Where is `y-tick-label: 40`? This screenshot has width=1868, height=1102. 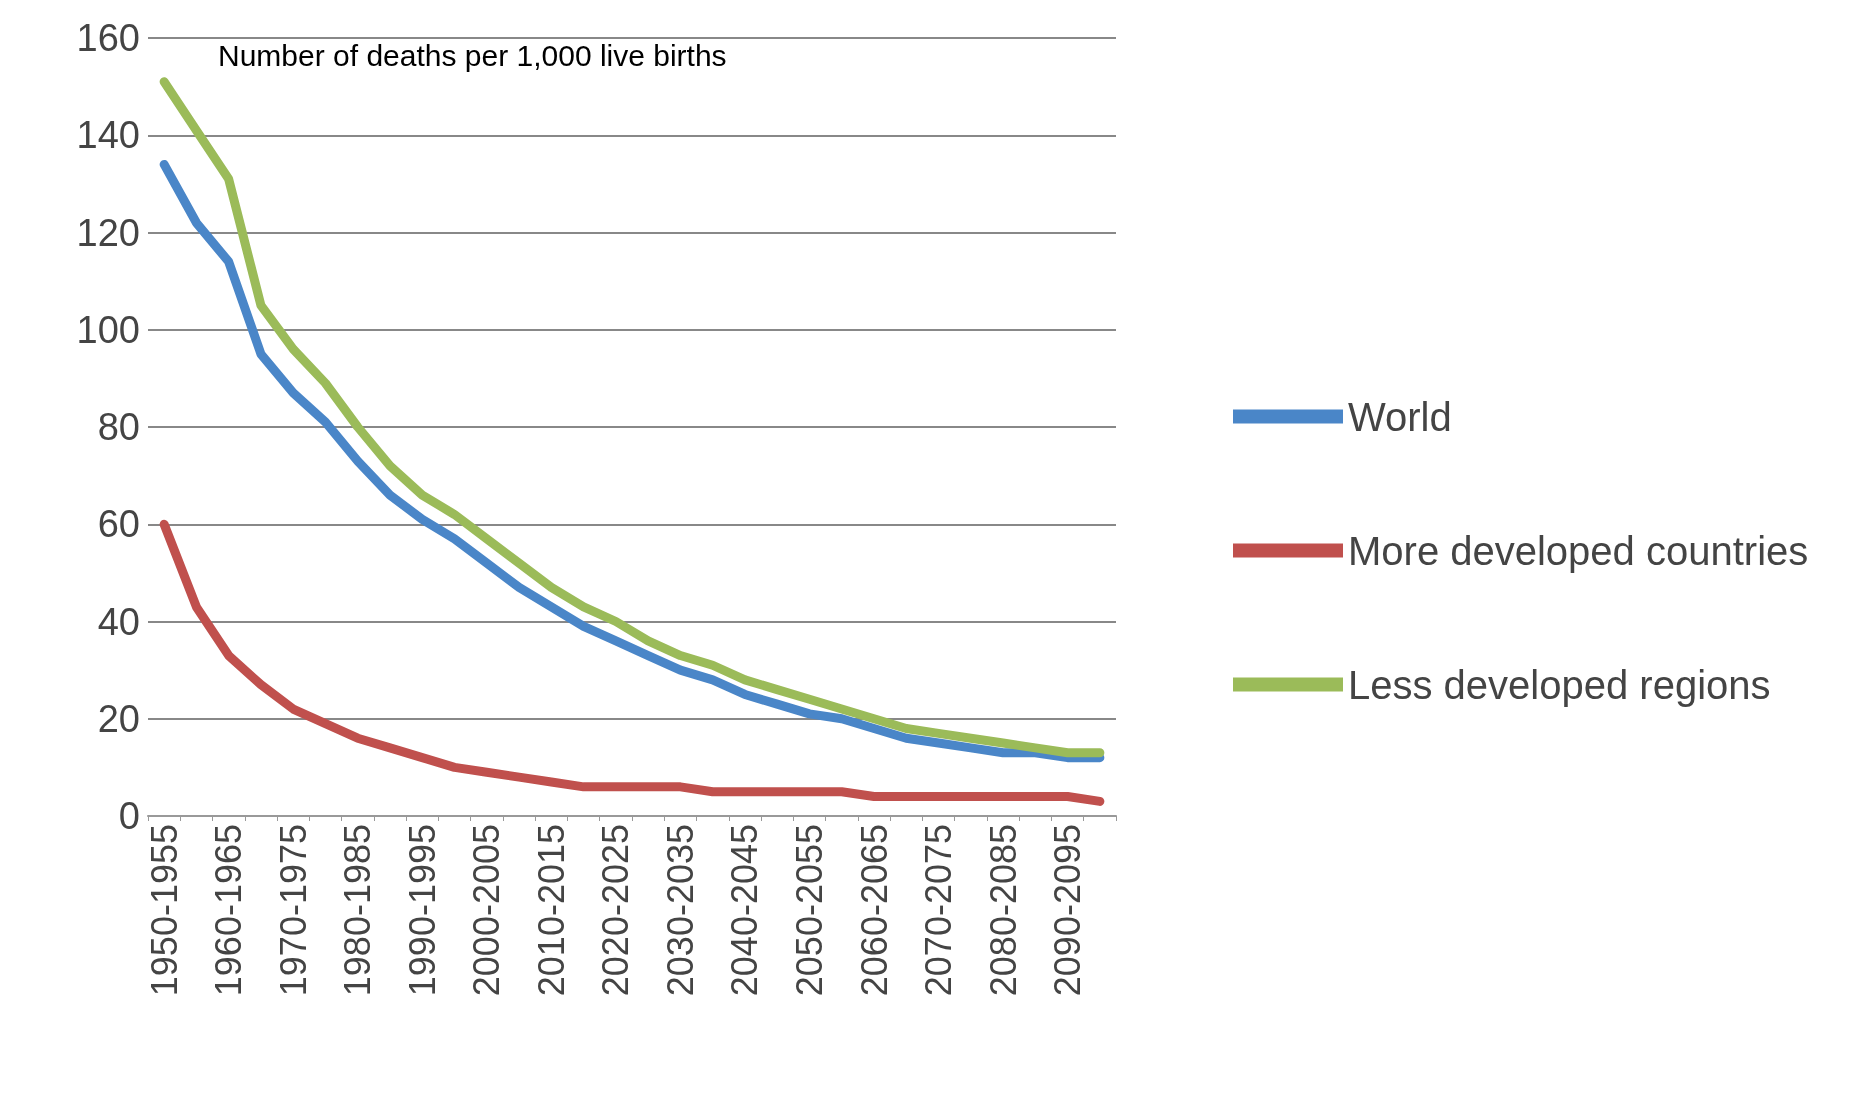 y-tick-label: 40 is located at coordinates (118, 621).